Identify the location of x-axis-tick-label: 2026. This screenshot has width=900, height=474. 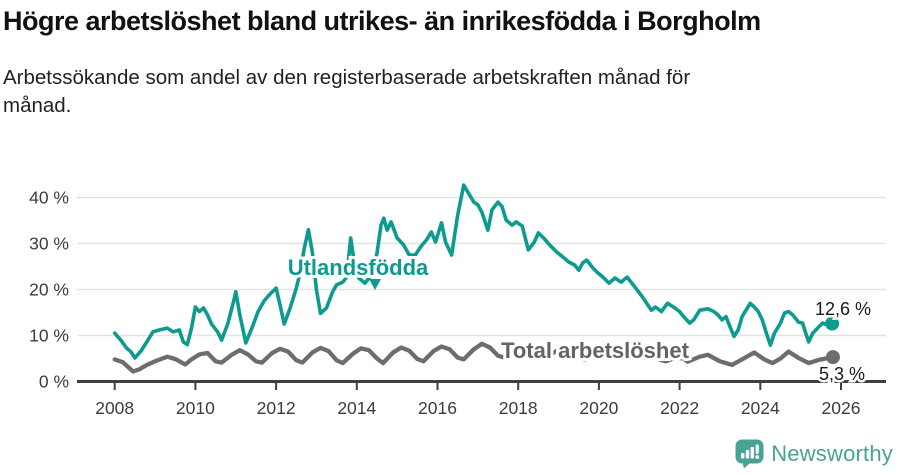
(841, 408).